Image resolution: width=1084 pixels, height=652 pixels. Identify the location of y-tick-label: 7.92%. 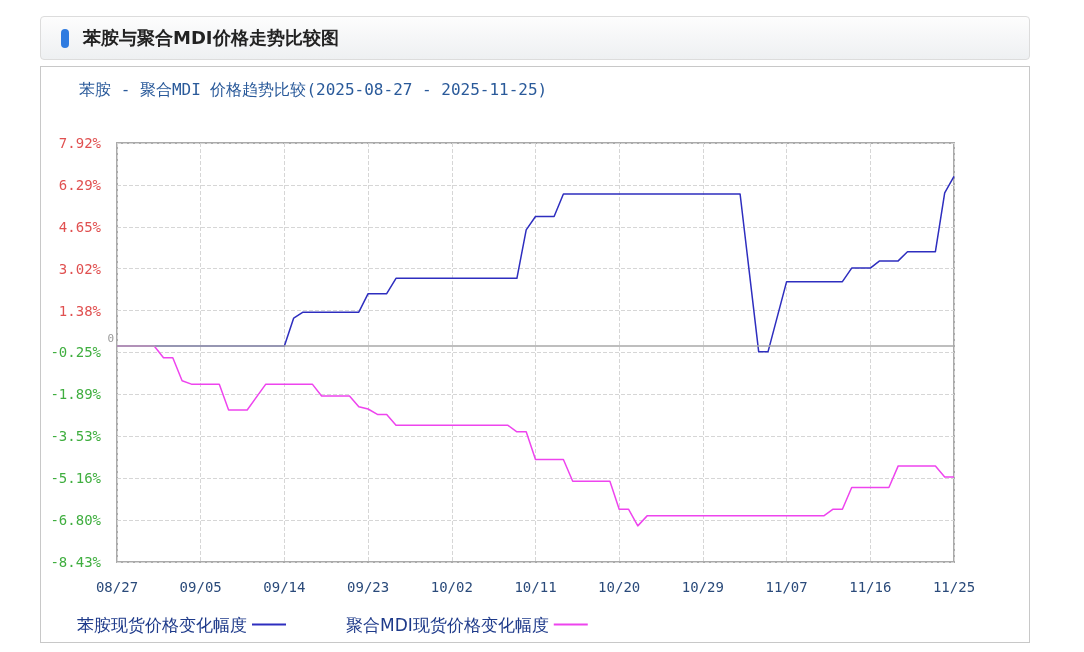
(80, 143).